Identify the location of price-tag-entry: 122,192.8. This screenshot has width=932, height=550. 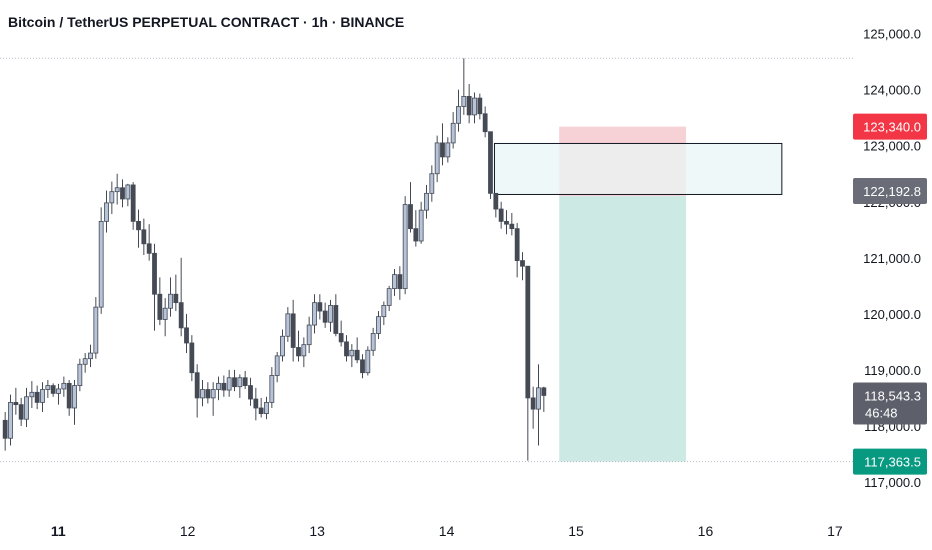
(890, 190).